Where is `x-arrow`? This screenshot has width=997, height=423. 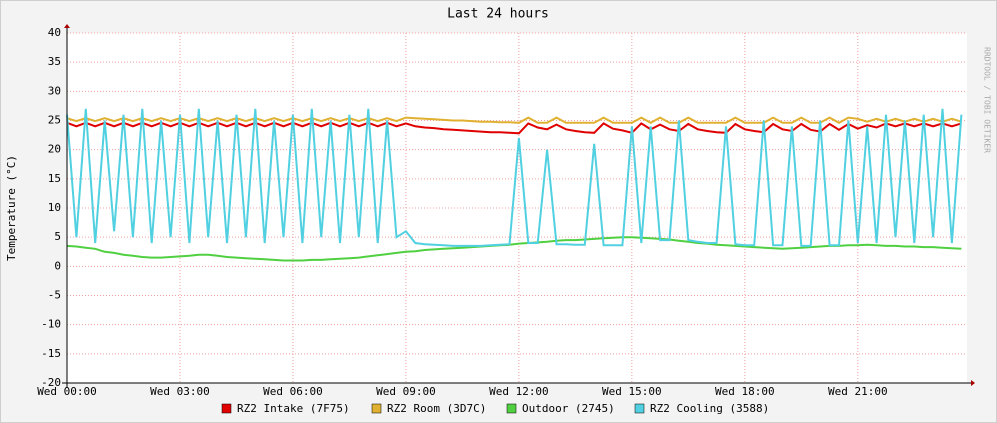 x-arrow is located at coordinates (973, 383).